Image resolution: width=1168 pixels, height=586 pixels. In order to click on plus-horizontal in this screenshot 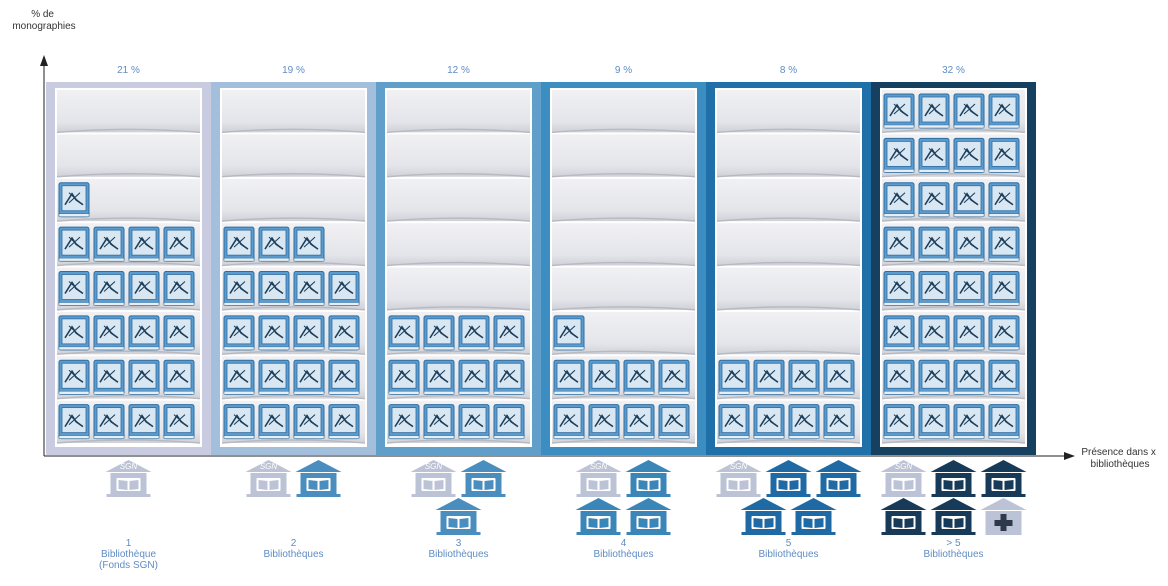, I will do `click(1003, 523)`.